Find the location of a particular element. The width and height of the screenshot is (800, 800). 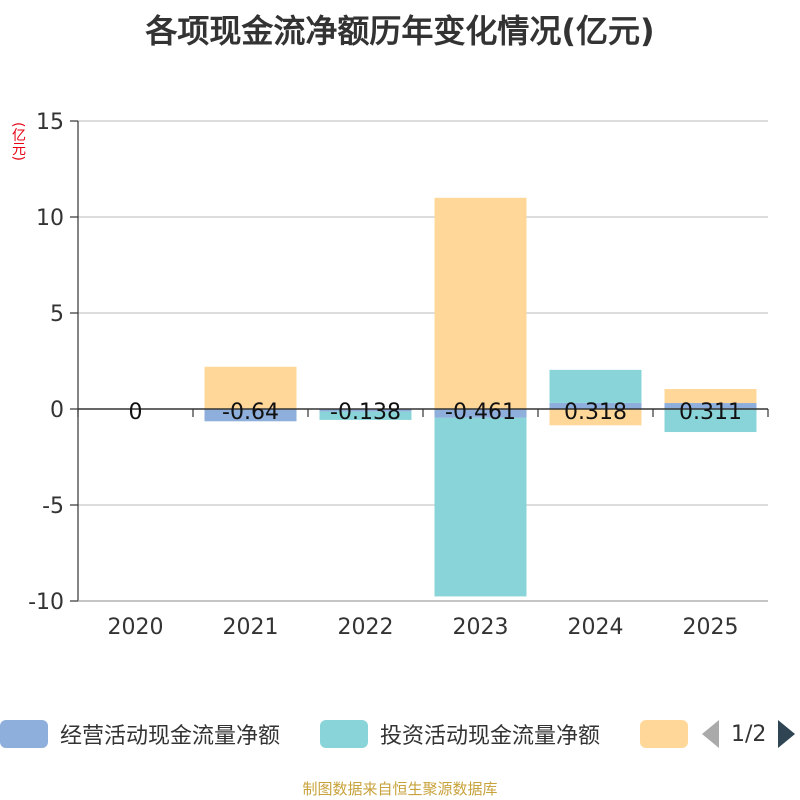

legend-pager: 1/2 is located at coordinates (749, 734).